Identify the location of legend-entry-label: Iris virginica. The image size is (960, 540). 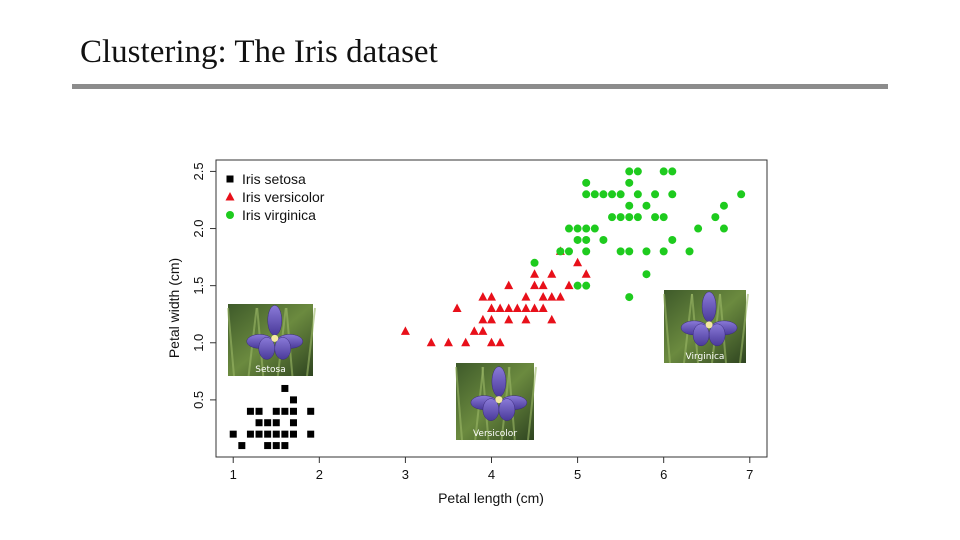
(279, 215).